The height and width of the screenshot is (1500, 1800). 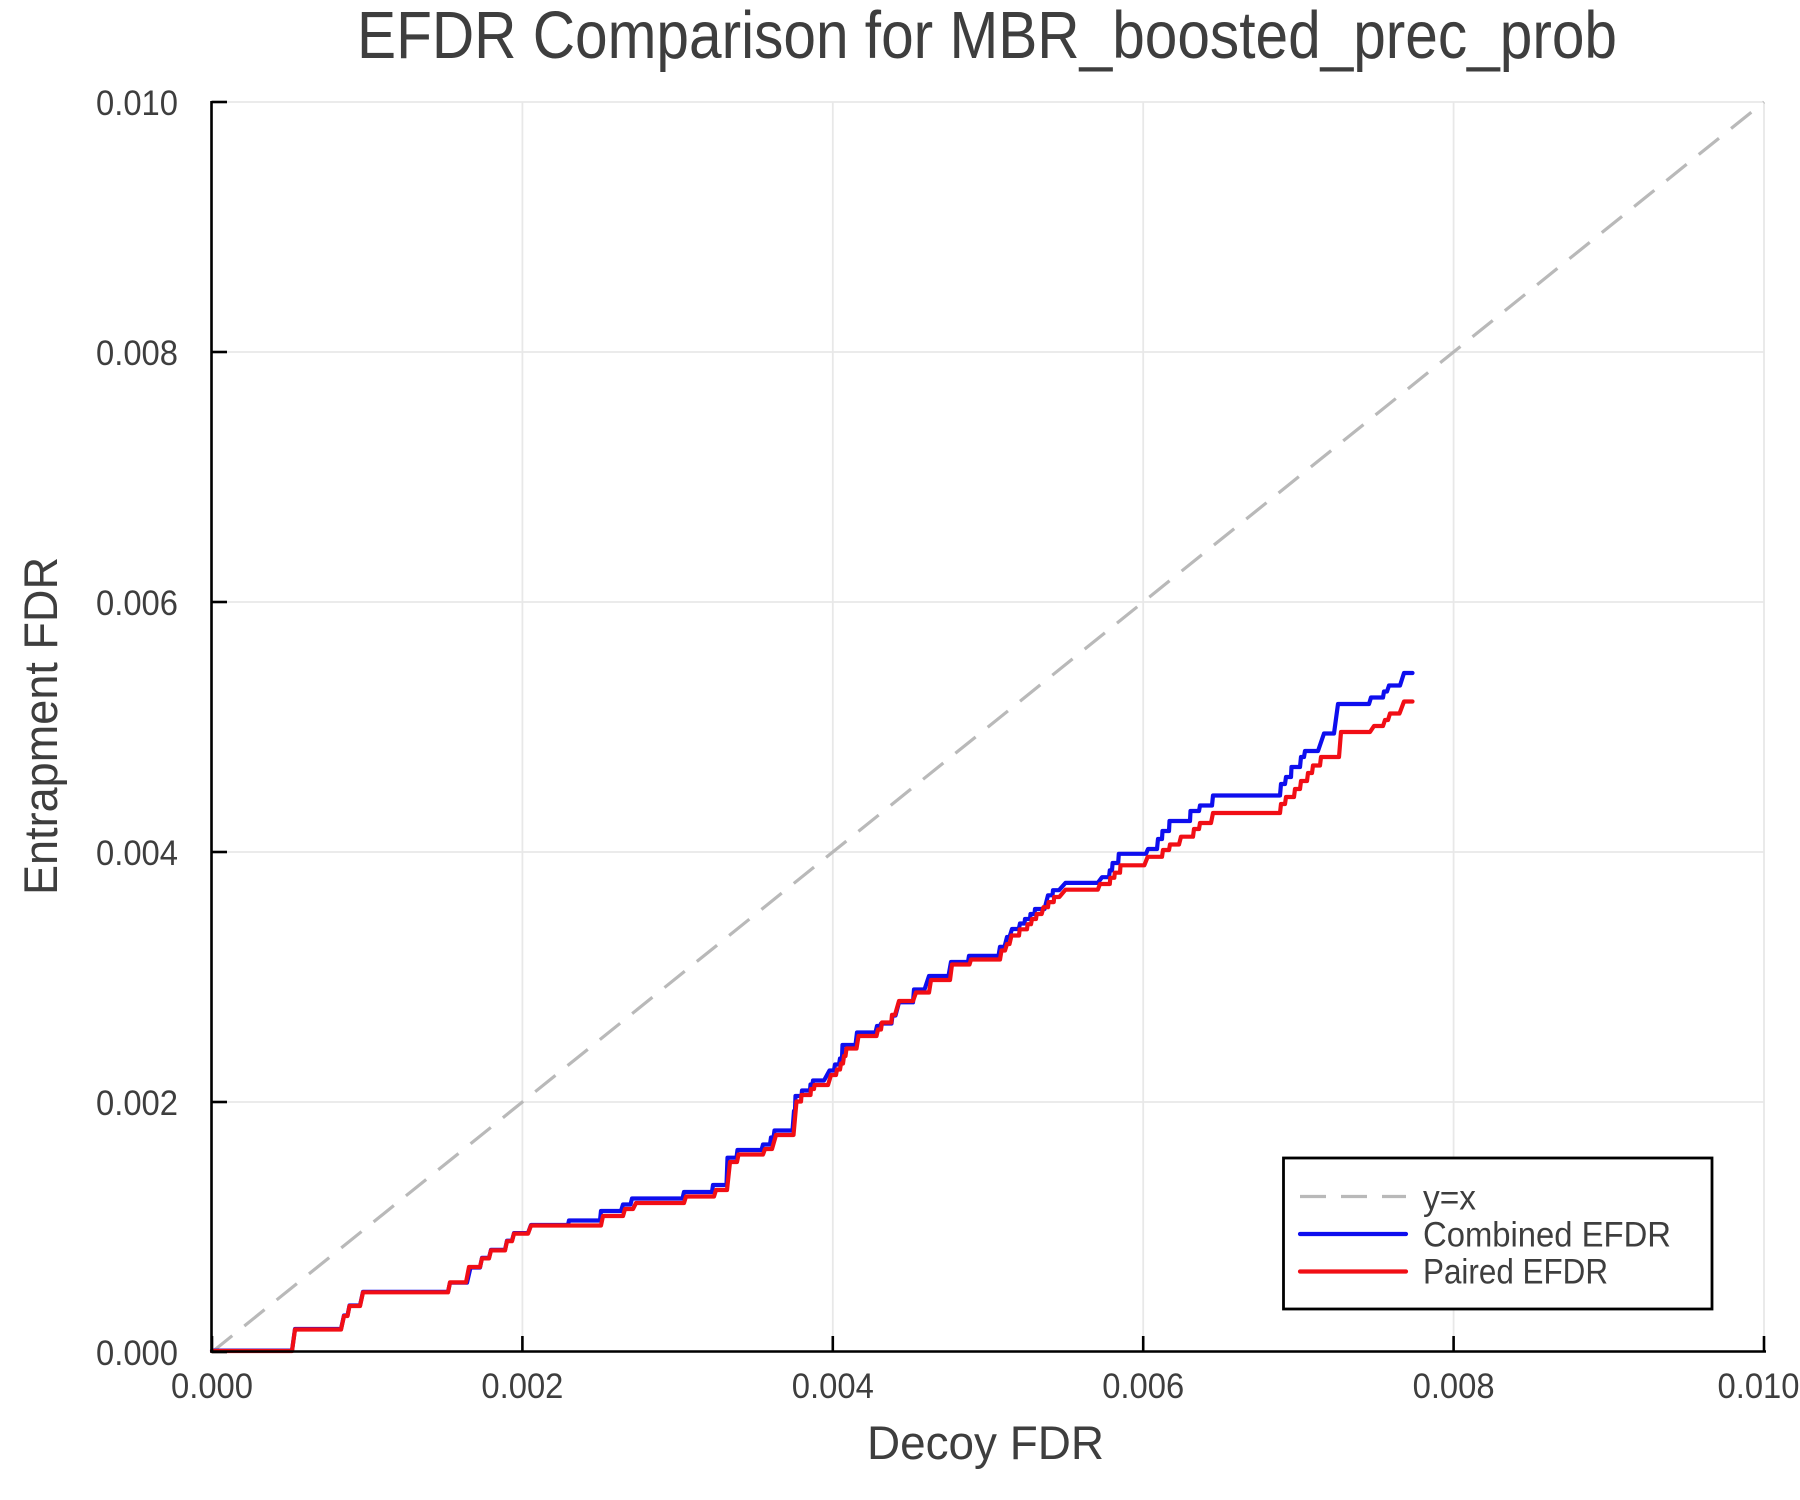 What do you see at coordinates (1449, 1198) in the screenshot?
I see `svg-text: y=x` at bounding box center [1449, 1198].